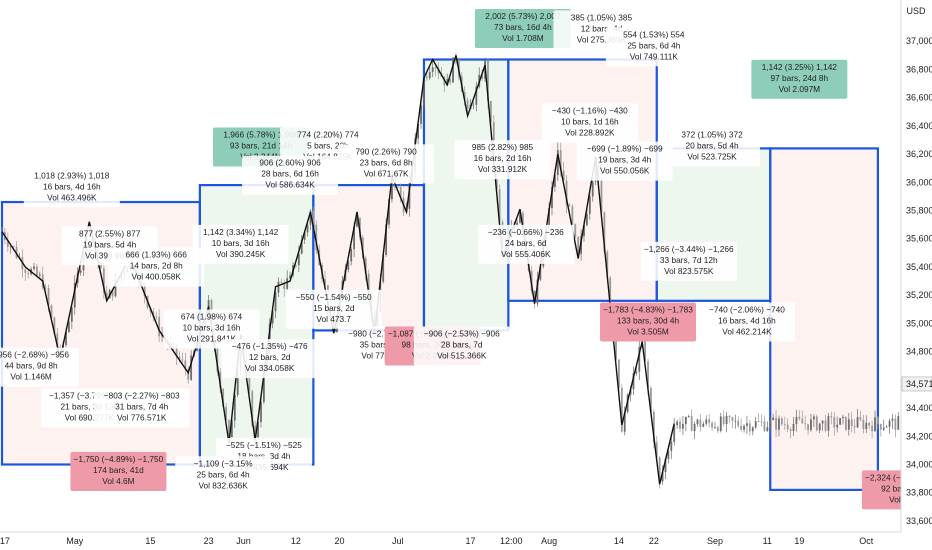 This screenshot has height=550, width=932. What do you see at coordinates (919, 521) in the screenshot?
I see `y-tick: 33,600` at bounding box center [919, 521].